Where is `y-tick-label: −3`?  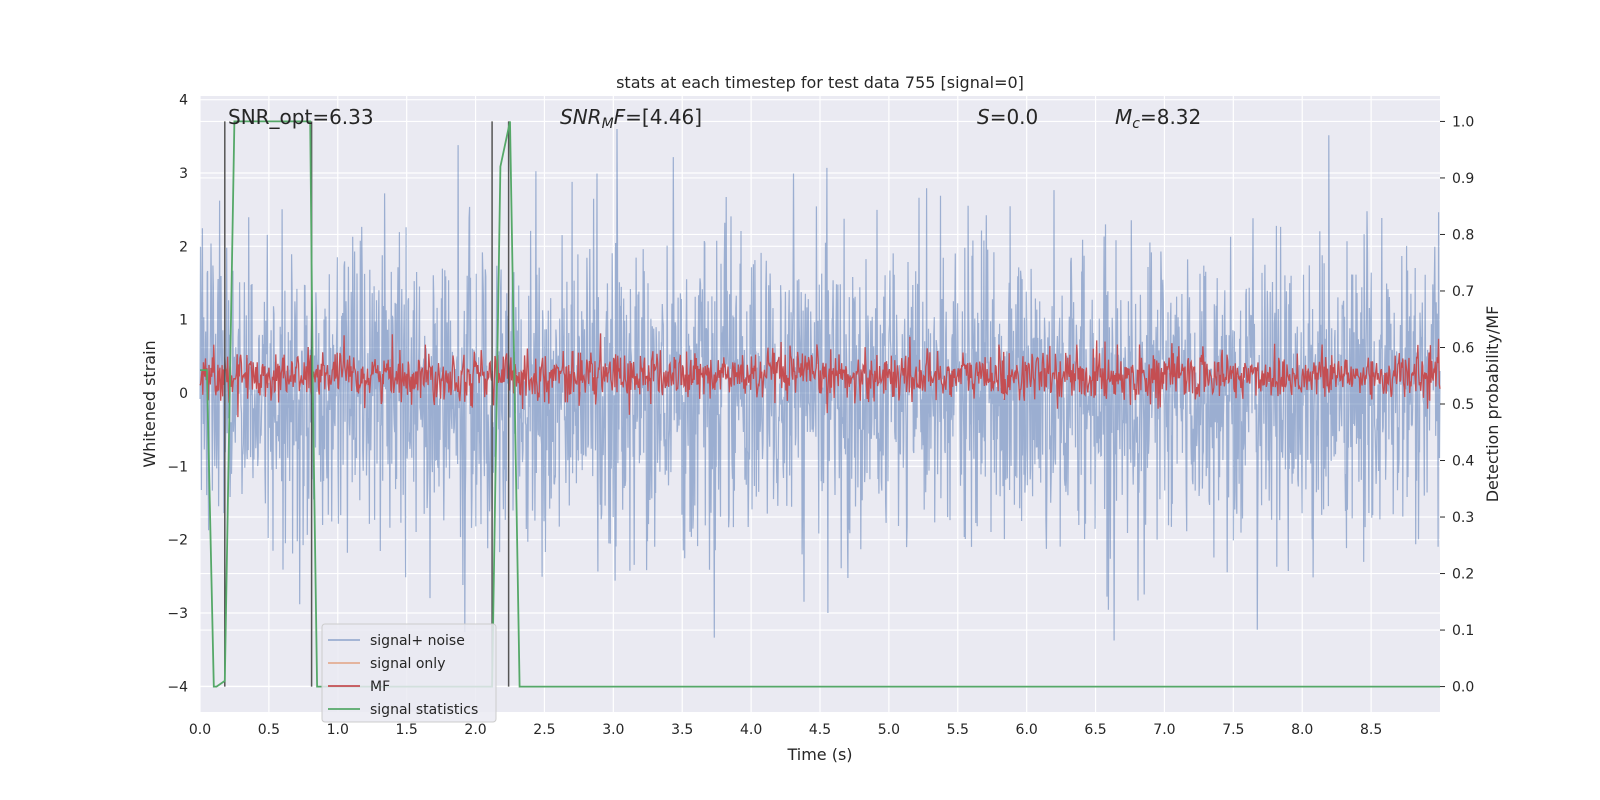 y-tick-label: −3 is located at coordinates (177, 614).